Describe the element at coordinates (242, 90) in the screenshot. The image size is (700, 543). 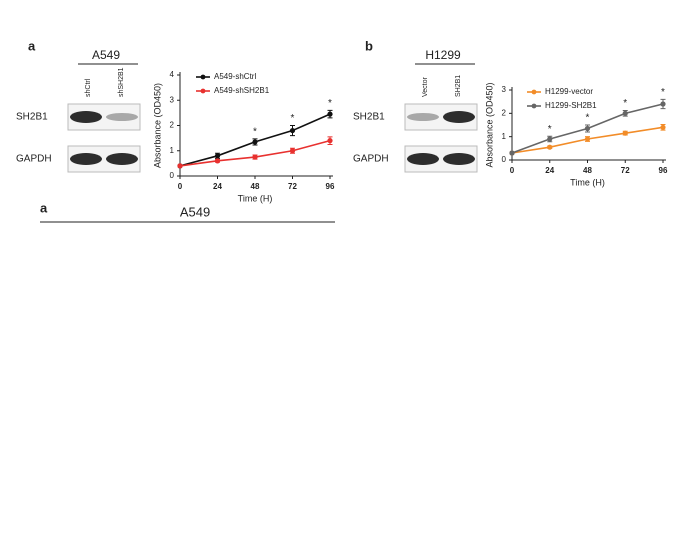
I see `legend-label: A549-shSH2B1` at that location.